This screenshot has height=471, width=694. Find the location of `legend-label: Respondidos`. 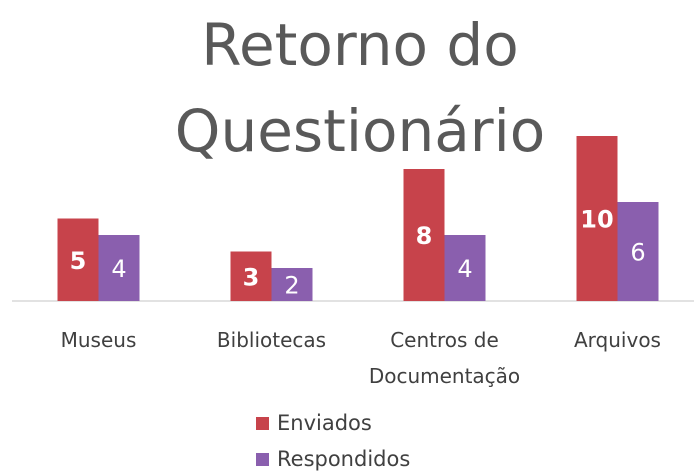

legend-label: Respondidos is located at coordinates (344, 459).